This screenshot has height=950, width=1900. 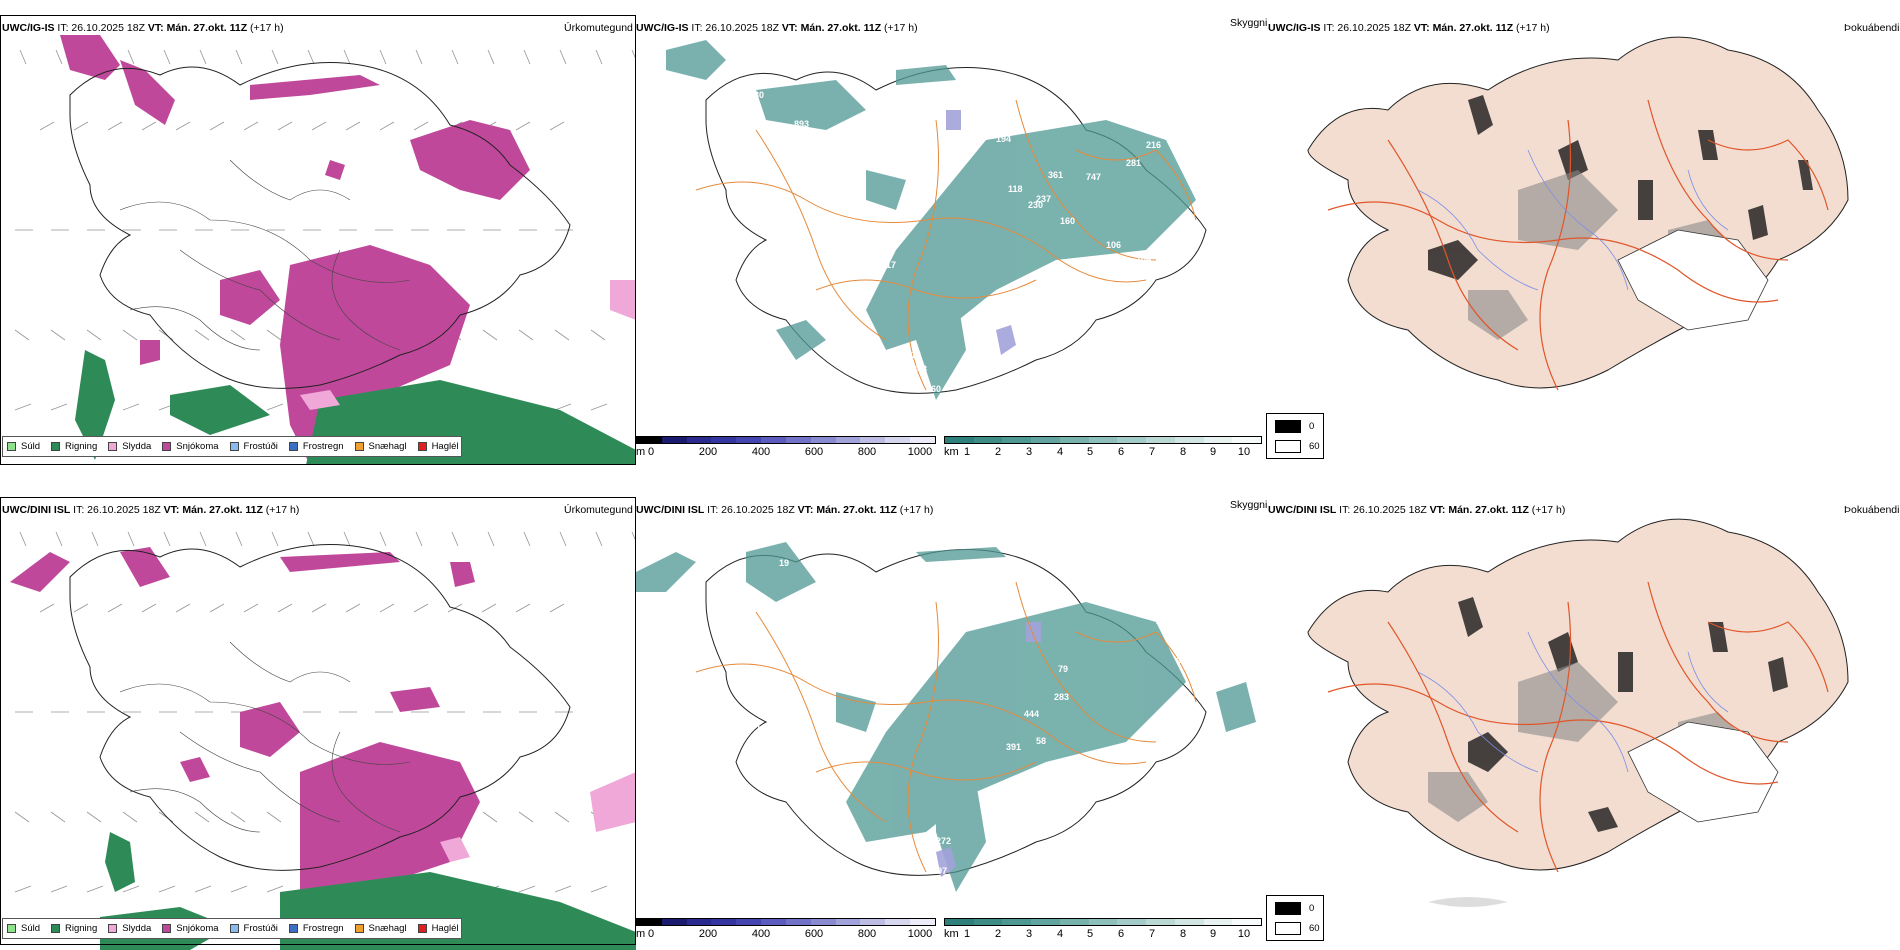 I want to click on vis-label: 58, so click(x=1041, y=741).